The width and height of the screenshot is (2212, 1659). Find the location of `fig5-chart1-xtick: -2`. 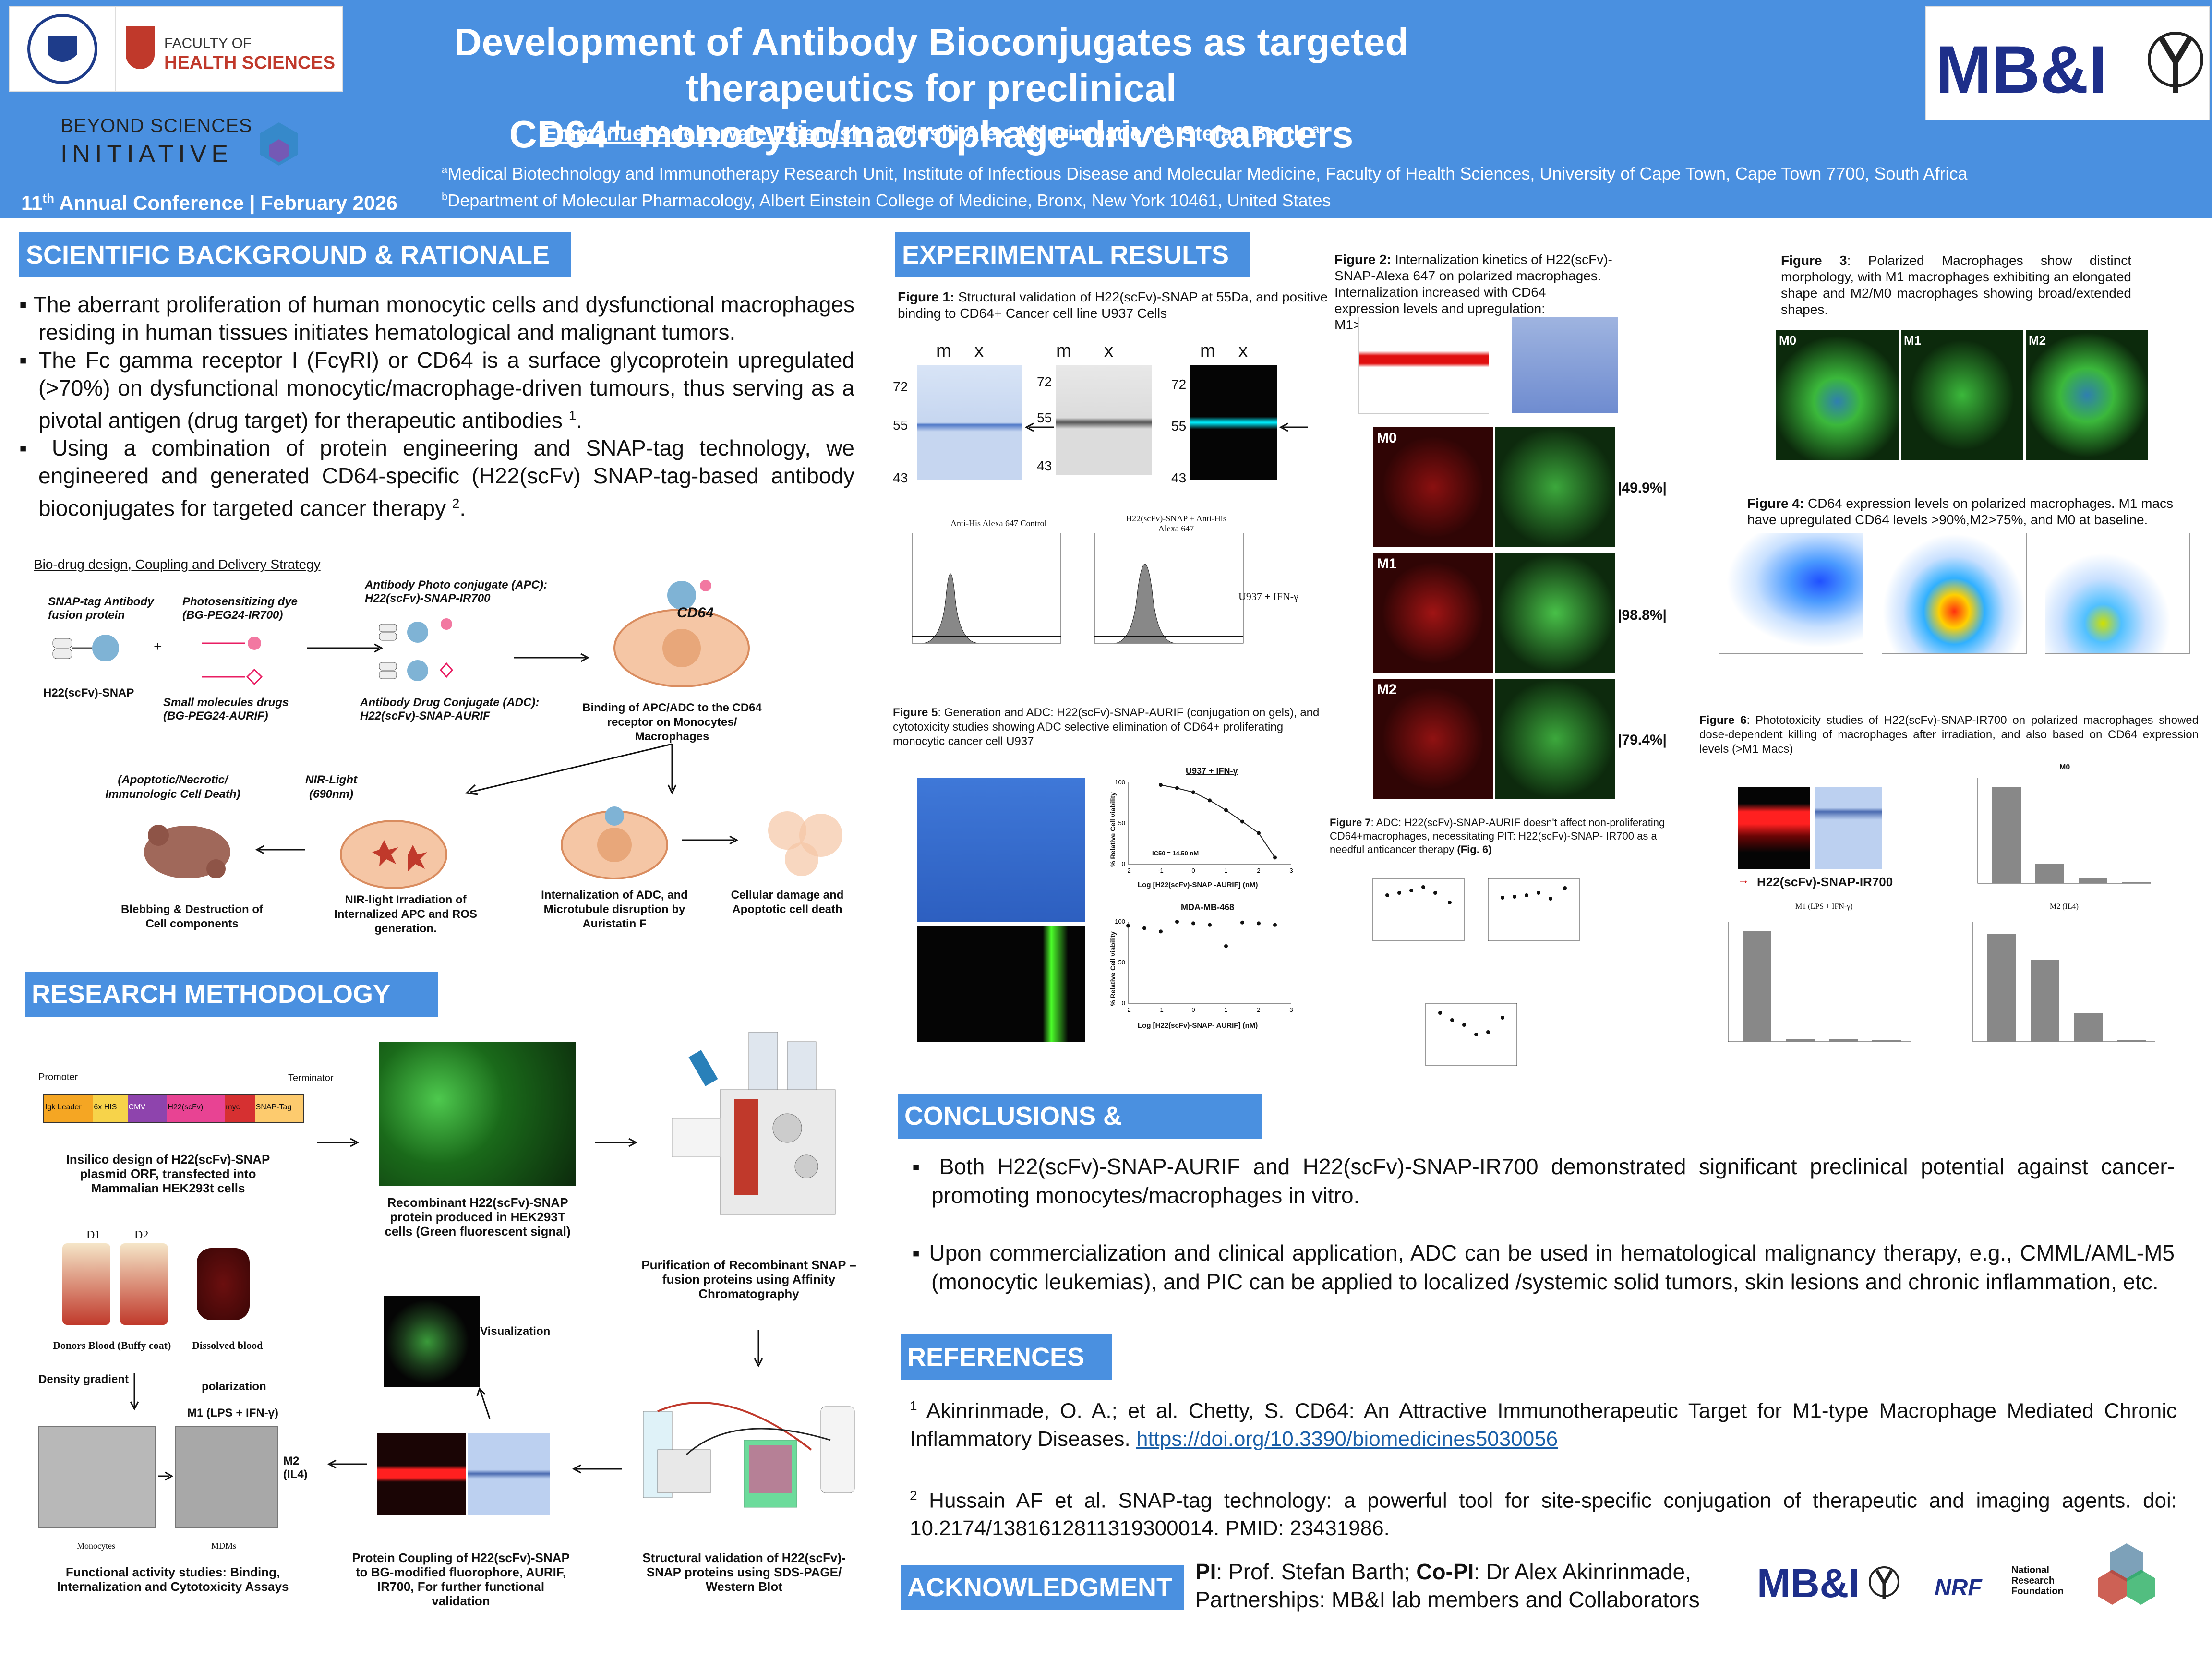

fig5-chart1-xtick: -2 is located at coordinates (1128, 870).